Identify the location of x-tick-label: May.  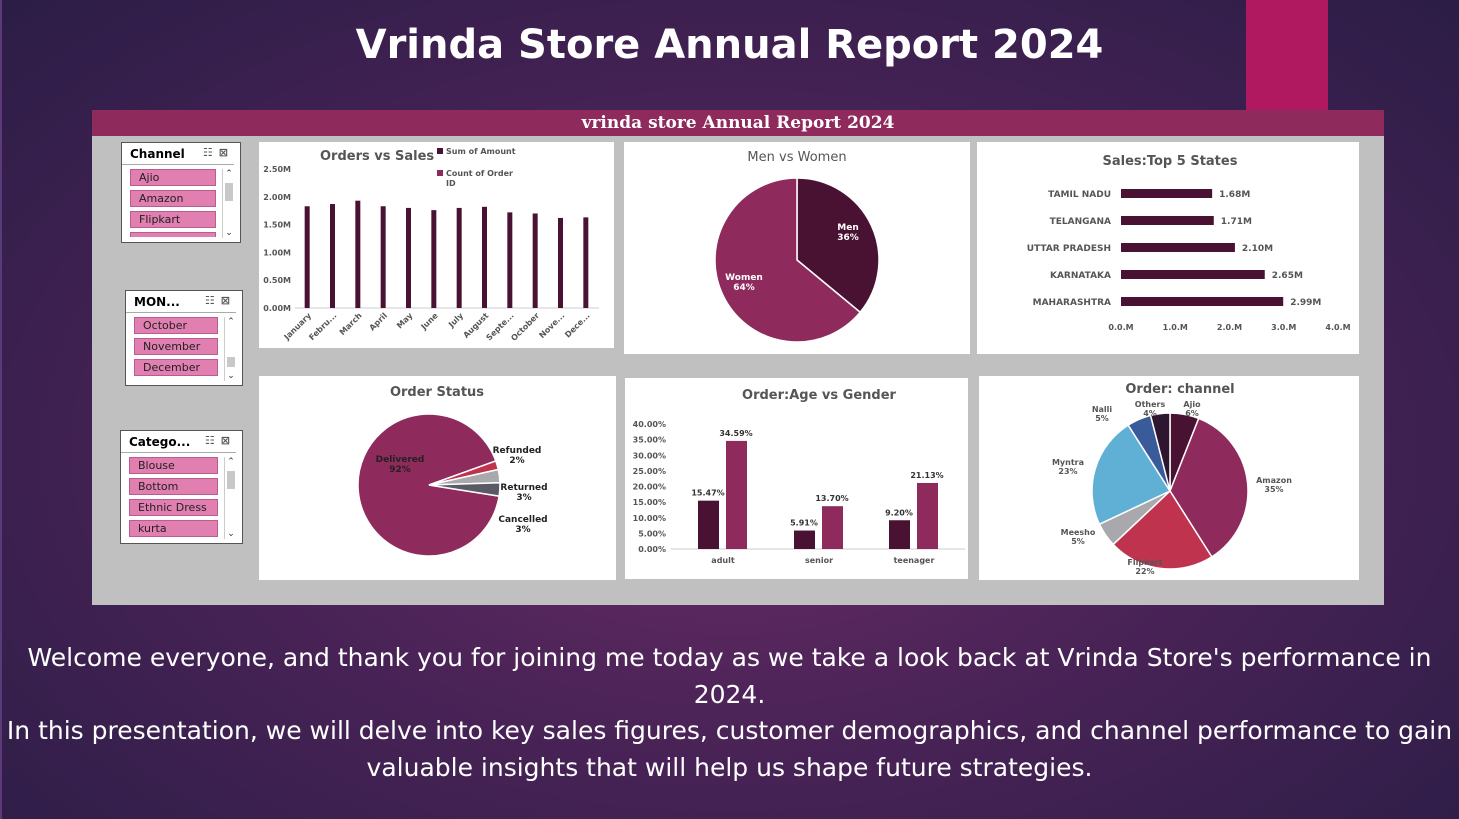
(405, 320).